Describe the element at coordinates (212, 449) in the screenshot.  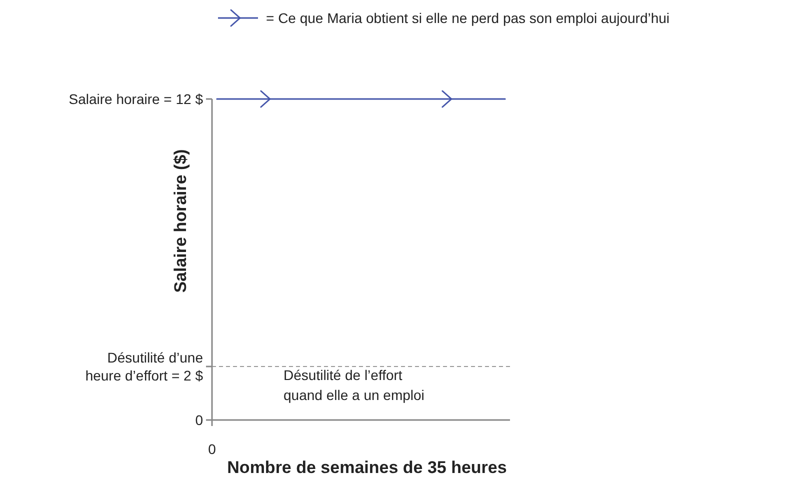
I see `text: 0` at that location.